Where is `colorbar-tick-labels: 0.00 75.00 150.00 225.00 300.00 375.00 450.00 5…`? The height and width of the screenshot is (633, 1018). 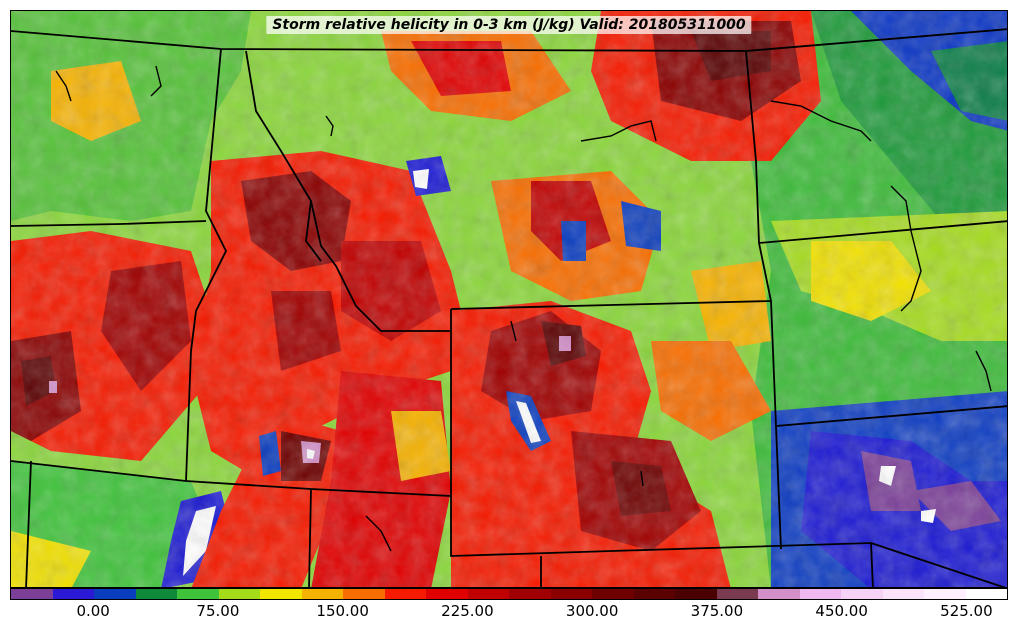 colorbar-tick-labels: 0.00 75.00 150.00 225.00 300.00 375.00 450.00 5… is located at coordinates (509, 614).